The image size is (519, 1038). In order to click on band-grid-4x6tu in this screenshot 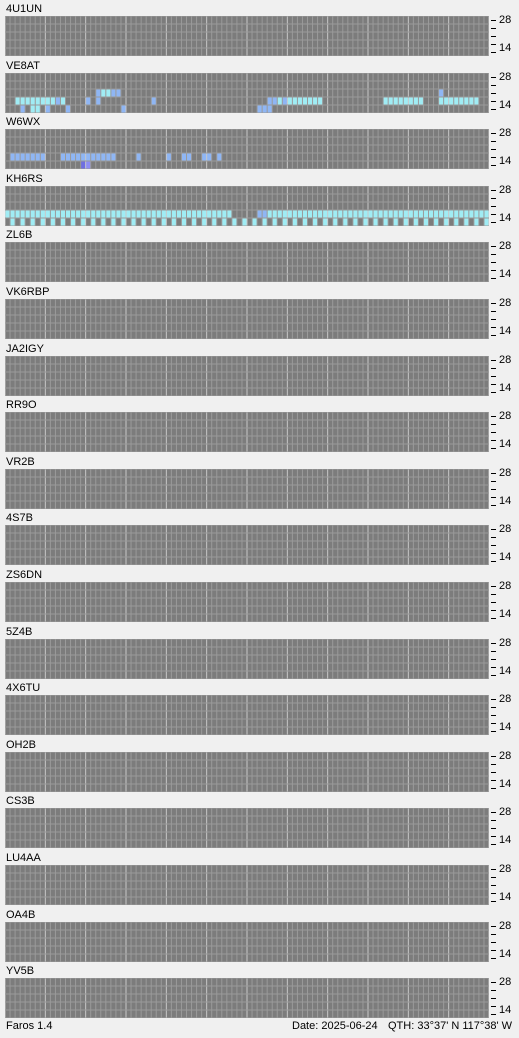, I will do `click(247, 715)`.